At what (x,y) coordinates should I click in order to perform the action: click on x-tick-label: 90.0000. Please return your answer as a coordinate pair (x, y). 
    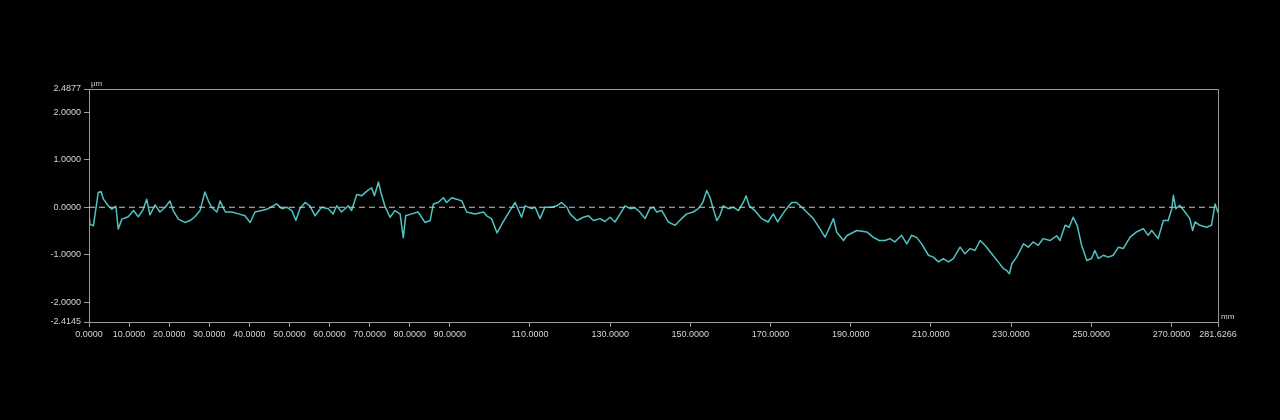
    Looking at the image, I should click on (450, 333).